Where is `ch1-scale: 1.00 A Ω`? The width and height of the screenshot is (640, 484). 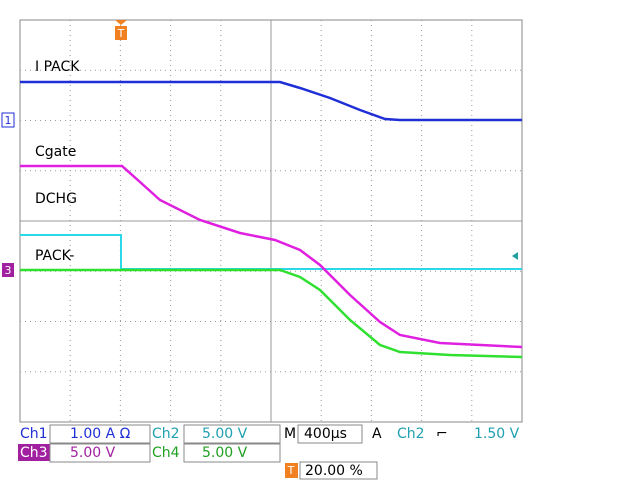 ch1-scale: 1.00 A Ω is located at coordinates (100, 434).